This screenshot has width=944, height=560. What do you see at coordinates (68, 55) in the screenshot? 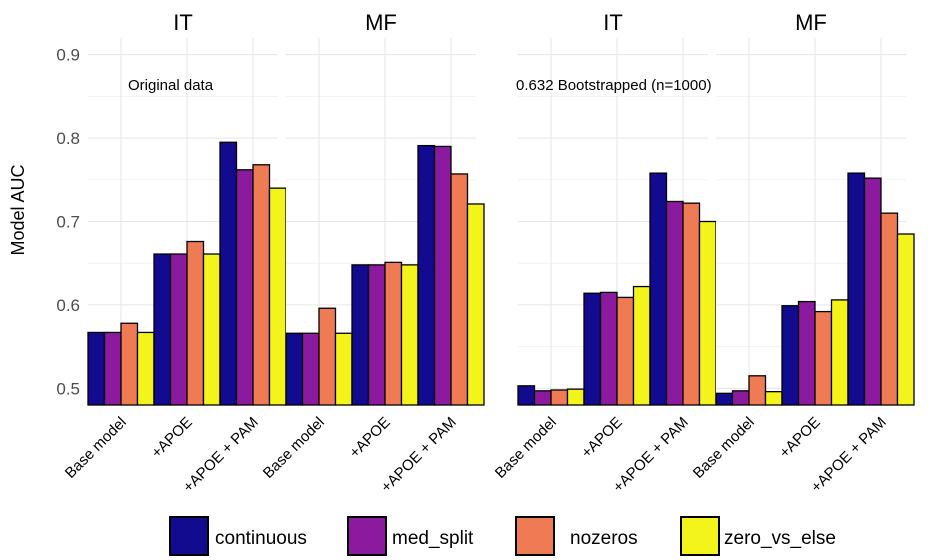
I see `y-tick-label: 0.9` at bounding box center [68, 55].